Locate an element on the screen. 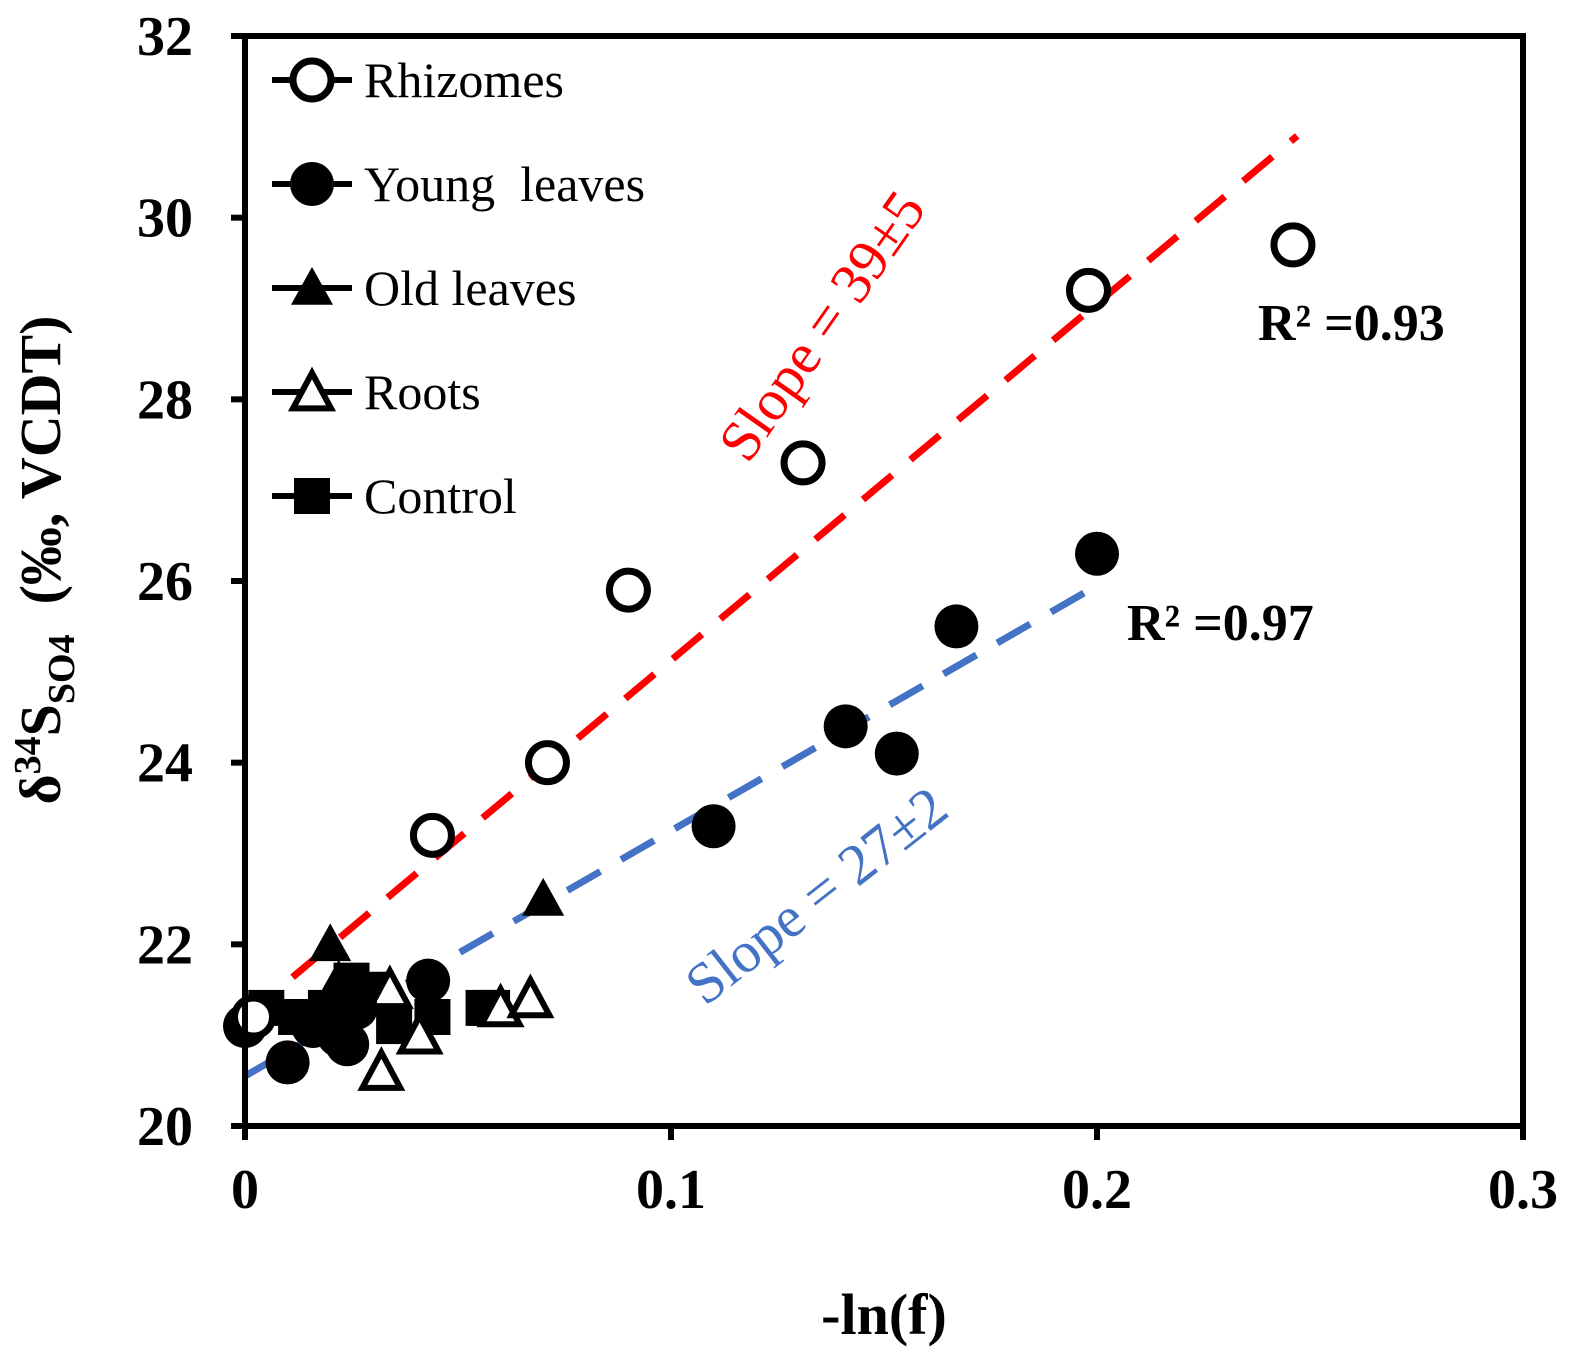 The image size is (1582, 1369). legend-label-roots: Roots is located at coordinates (422, 392).